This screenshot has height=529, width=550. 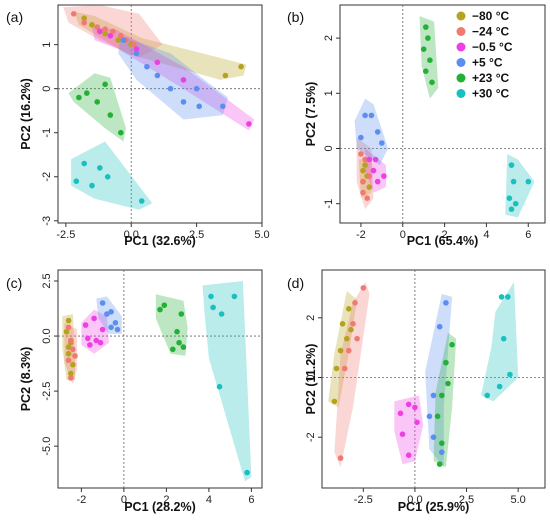 I want to click on x-tick-label: 2, so click(x=445, y=235).